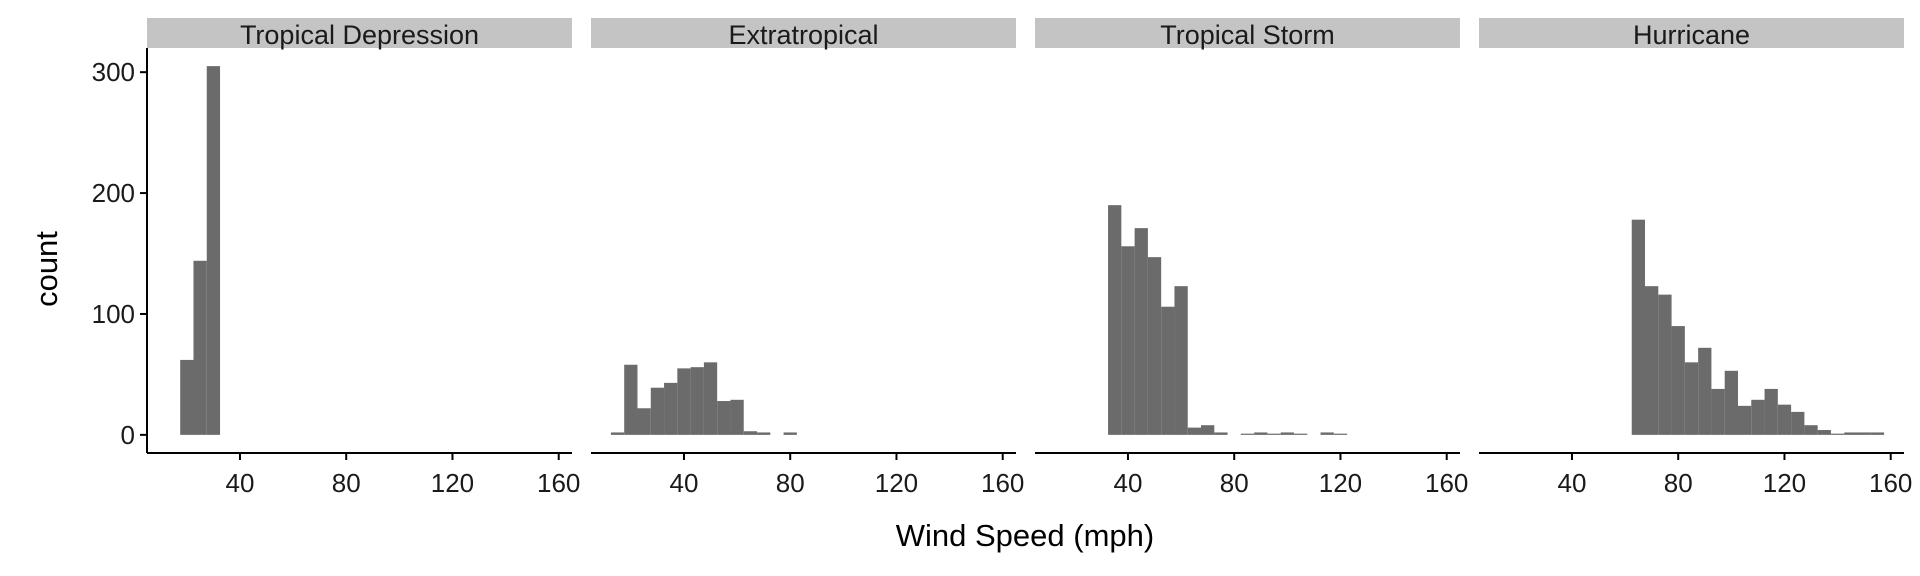  I want to click on panel-title: Tropical Depression, so click(359, 35).